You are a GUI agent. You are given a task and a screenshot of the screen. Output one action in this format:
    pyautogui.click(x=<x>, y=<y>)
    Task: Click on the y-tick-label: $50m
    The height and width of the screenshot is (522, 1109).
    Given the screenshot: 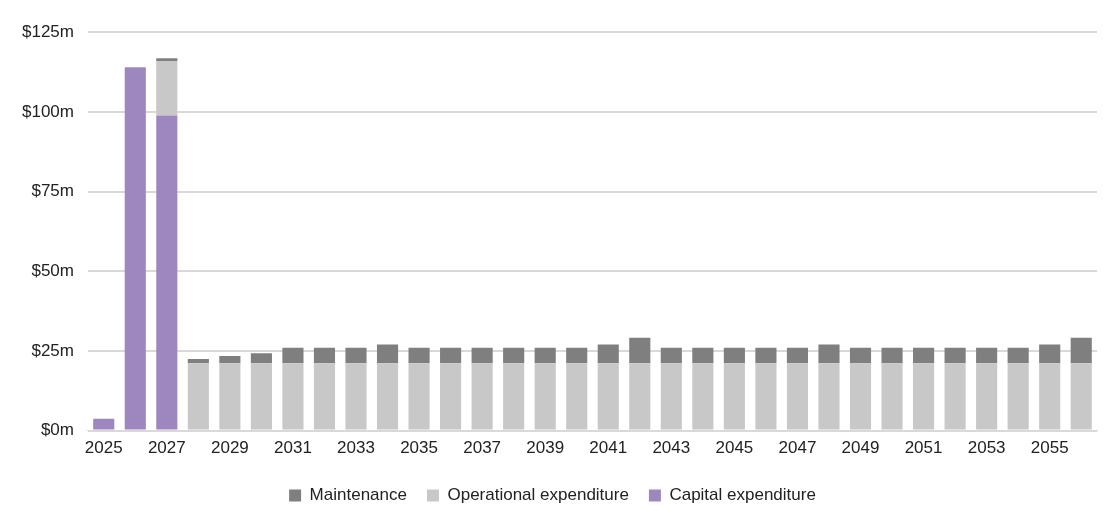 What is the action you would take?
    pyautogui.click(x=52, y=270)
    